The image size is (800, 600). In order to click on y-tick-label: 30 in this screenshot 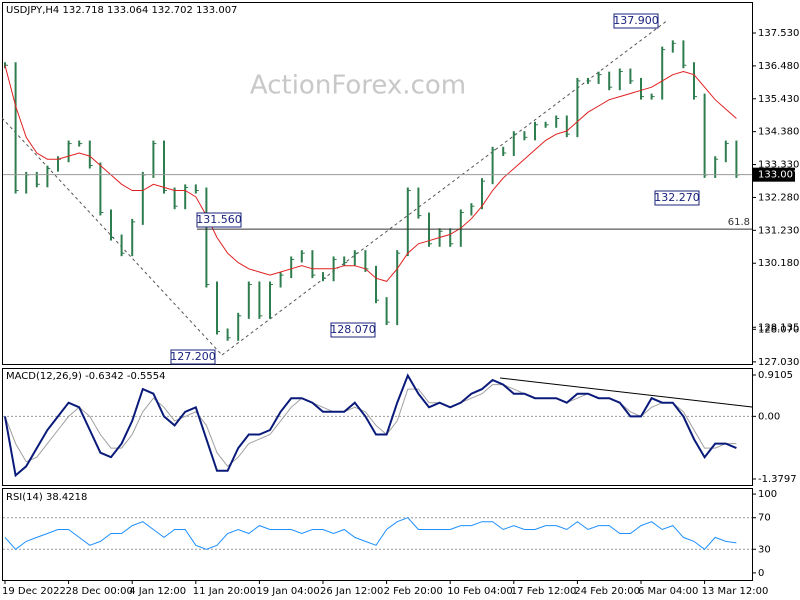, I will do `click(764, 549)`.